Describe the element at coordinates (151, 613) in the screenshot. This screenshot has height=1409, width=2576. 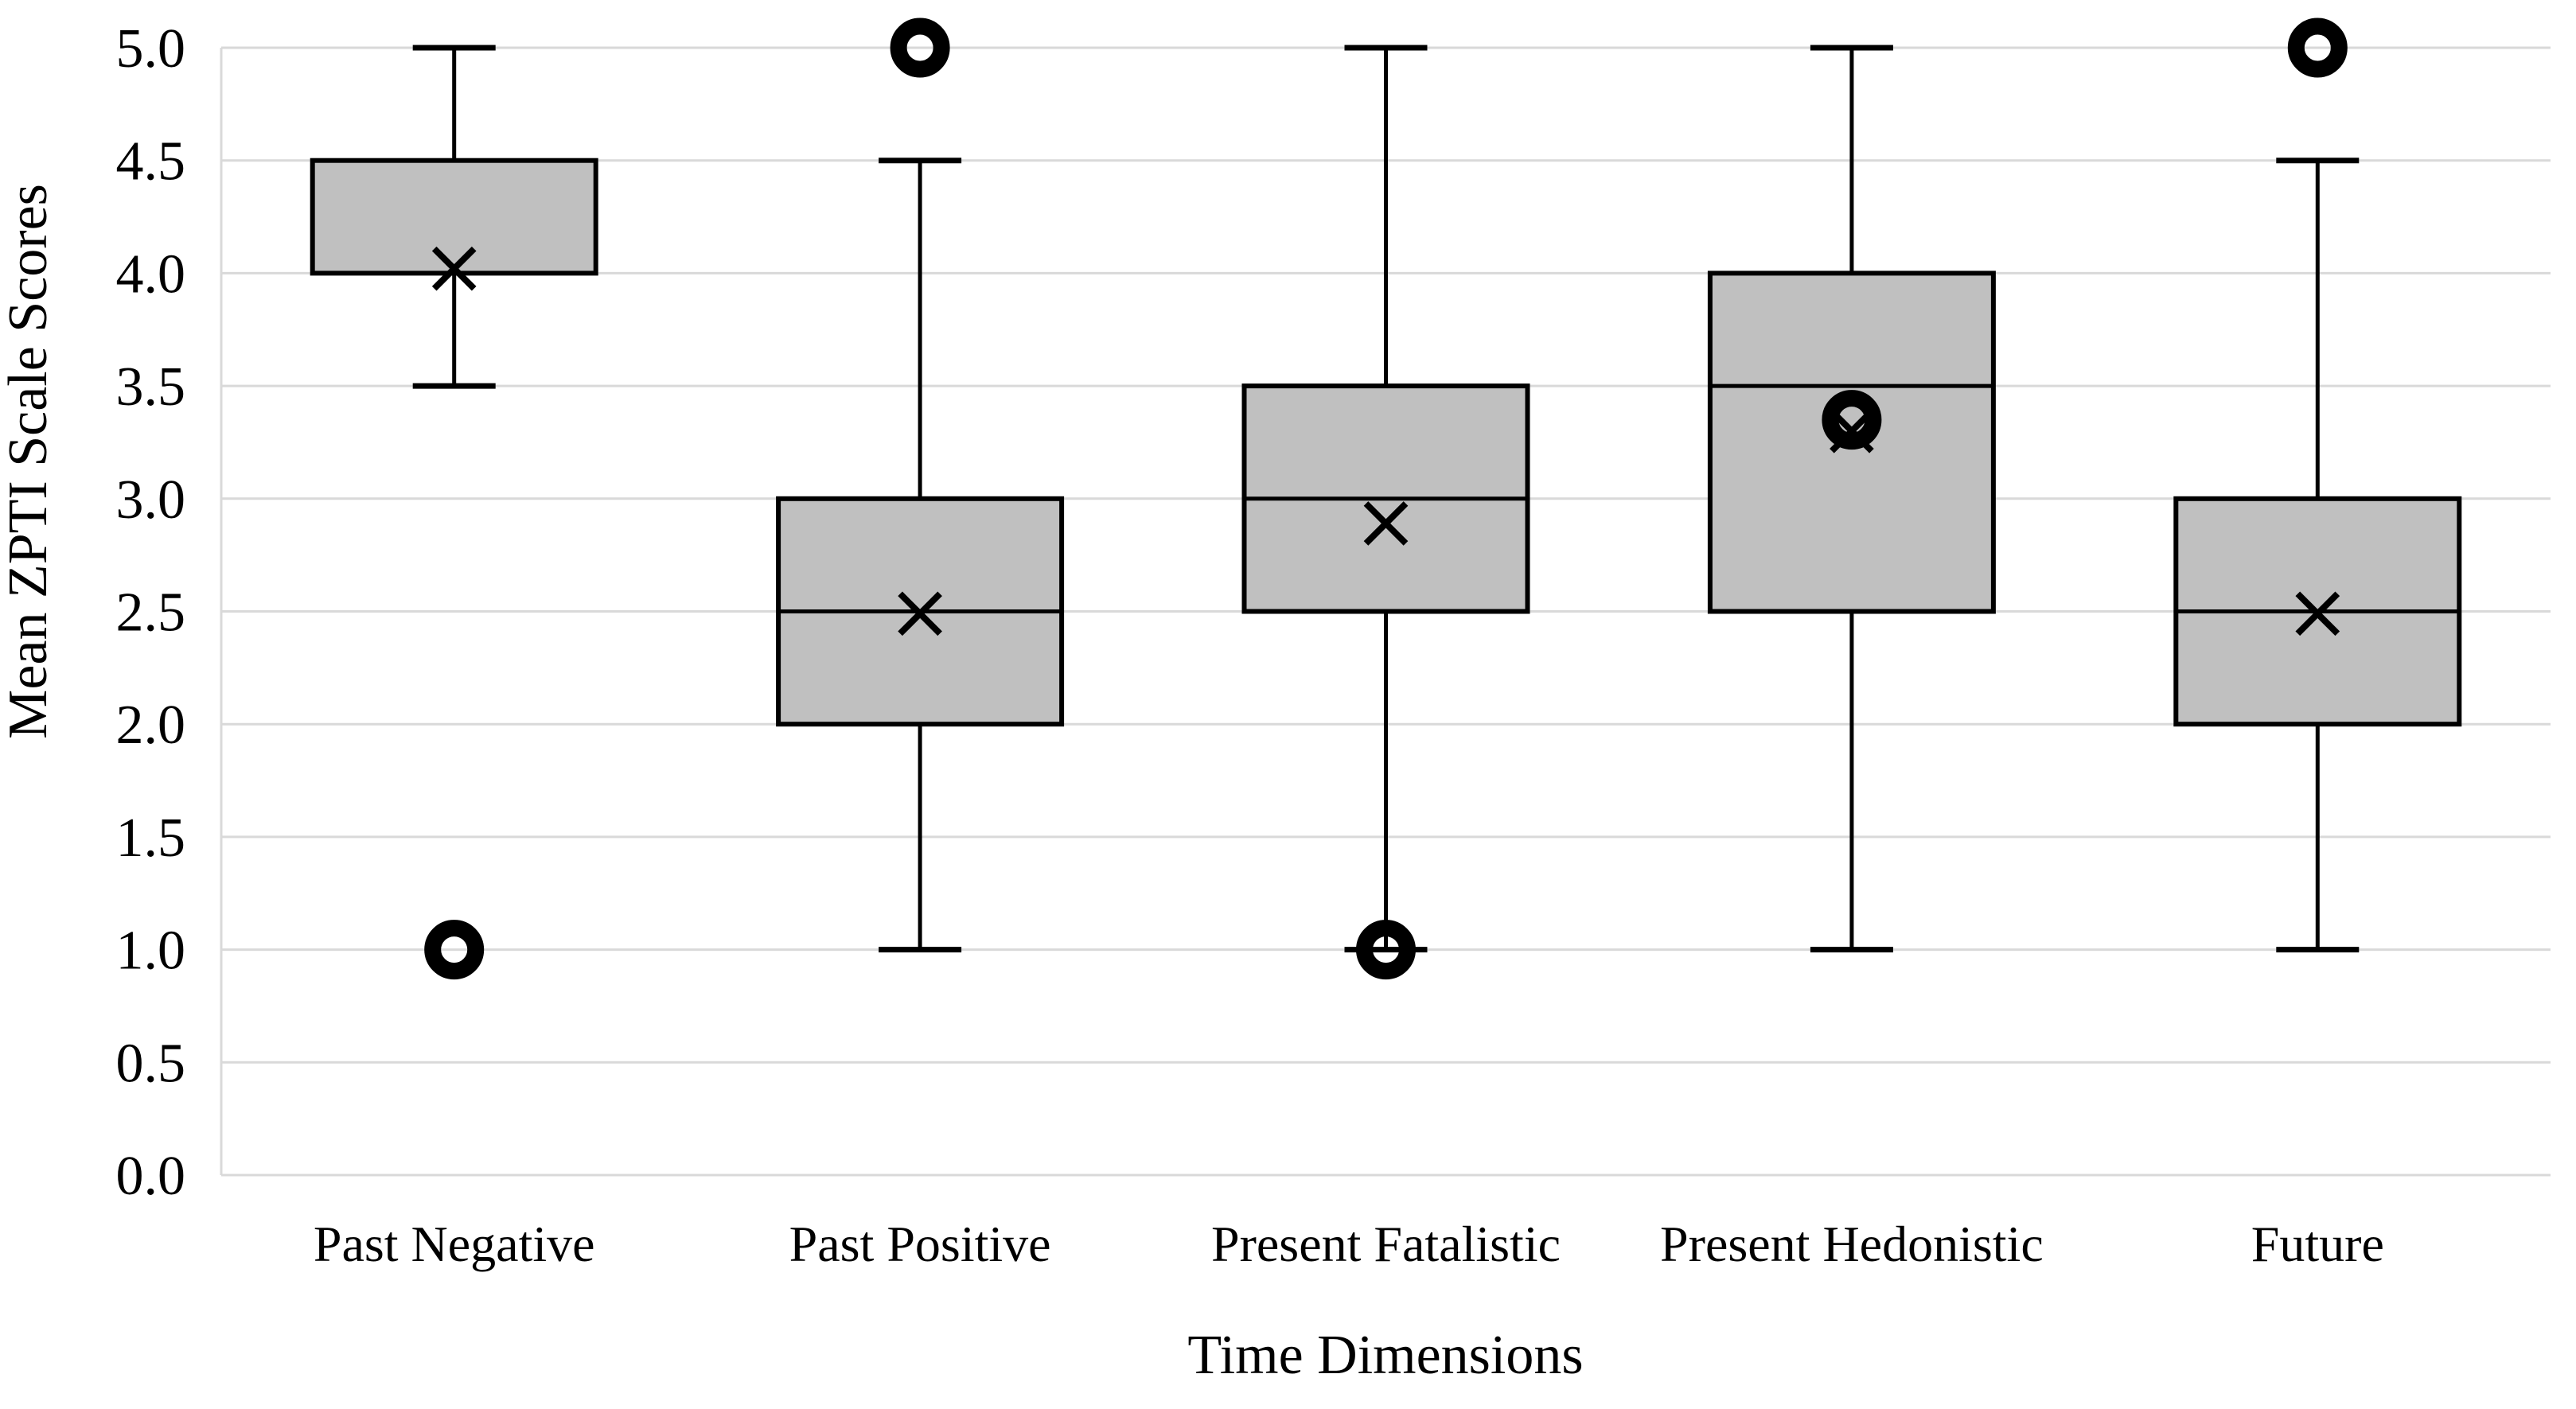
I see `y-tick-label: 2.5` at that location.